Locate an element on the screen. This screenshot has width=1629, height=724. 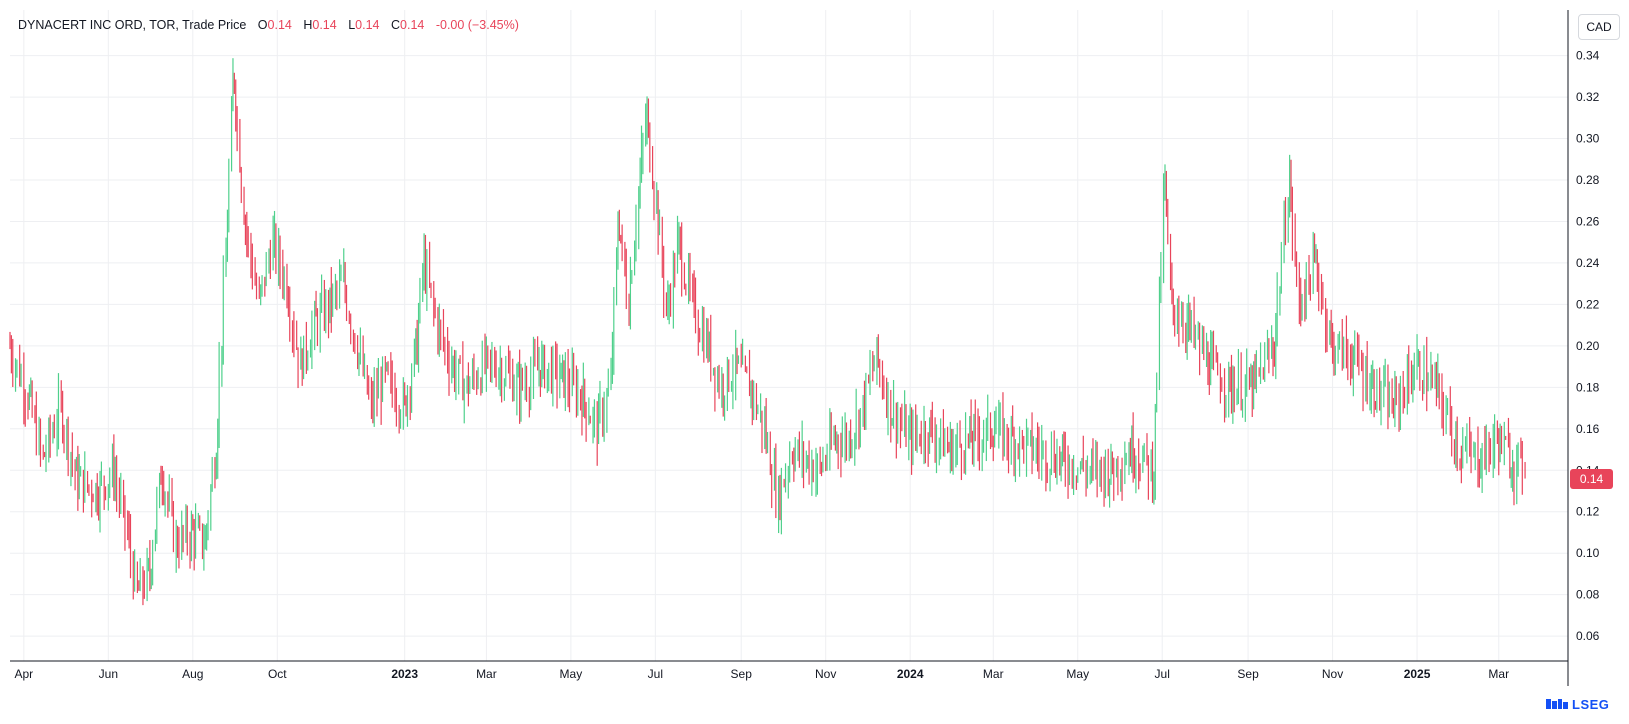
lseg-logo: LSEG is located at coordinates (1577, 704).